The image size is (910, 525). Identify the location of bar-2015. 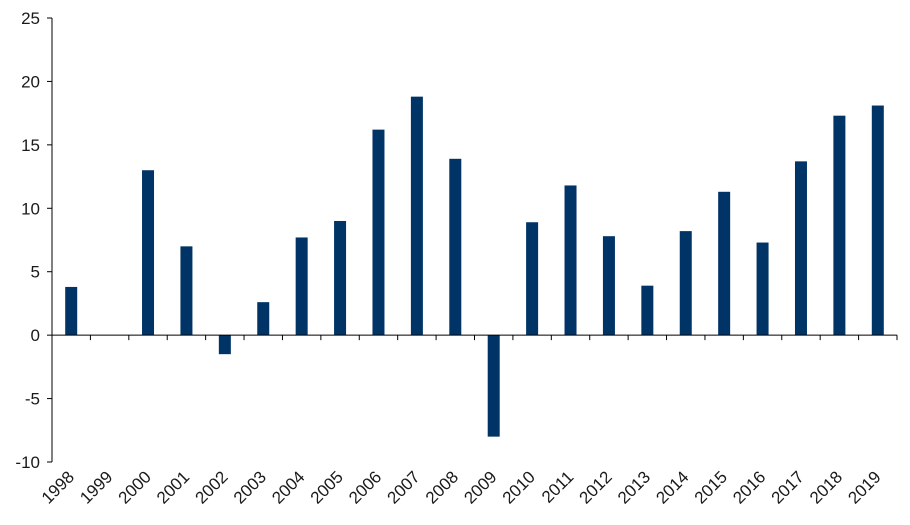
(724, 263).